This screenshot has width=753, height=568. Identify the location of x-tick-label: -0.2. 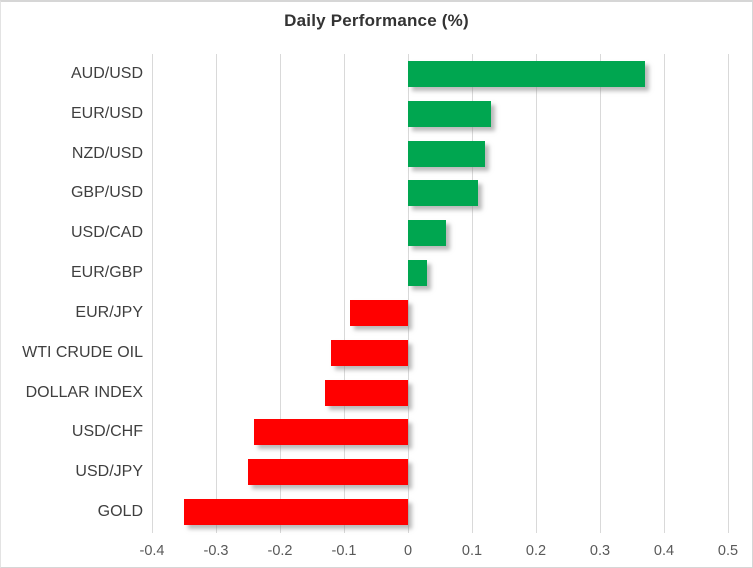
(280, 551).